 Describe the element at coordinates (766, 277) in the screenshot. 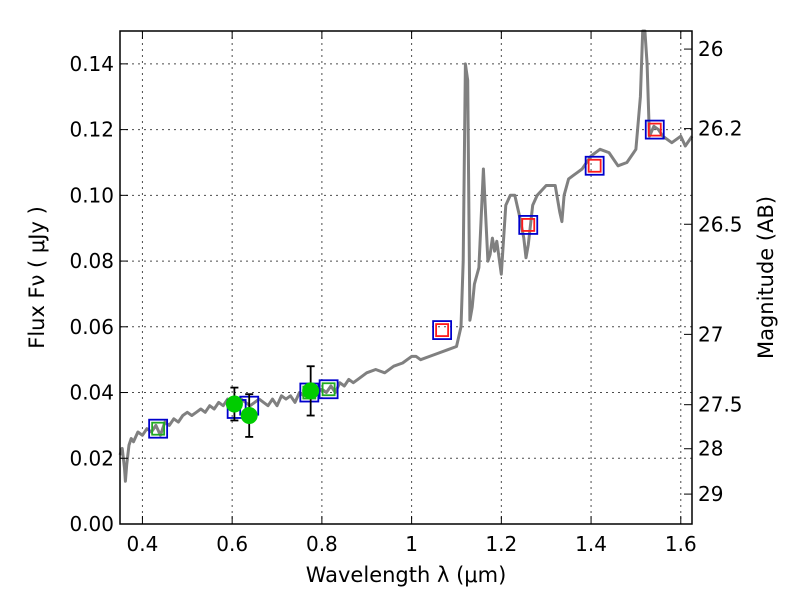

I see `right-axis-label: Magnitude (AB)` at that location.